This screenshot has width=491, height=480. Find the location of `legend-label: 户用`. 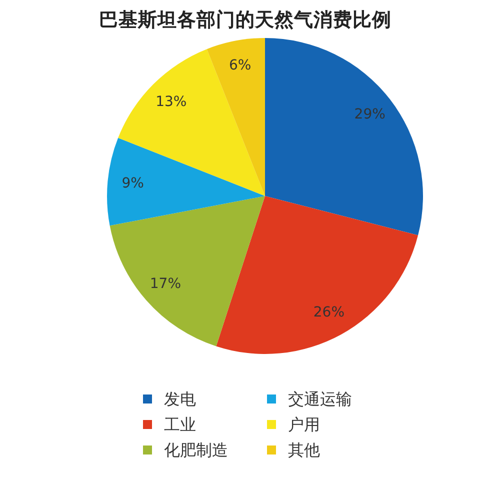

legend-label: 户用 is located at coordinates (304, 424).